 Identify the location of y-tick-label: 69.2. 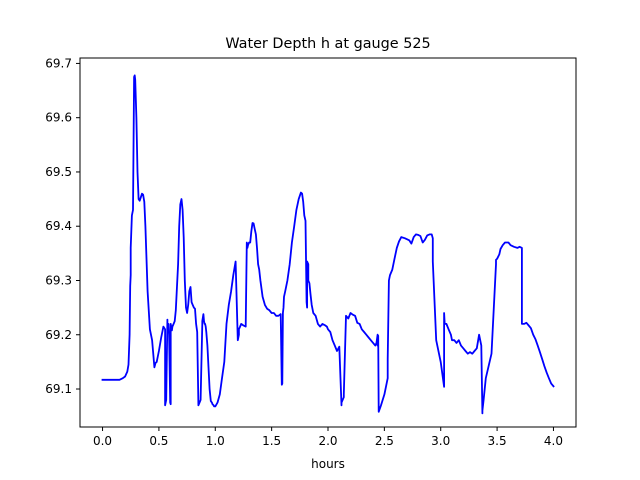
(58, 335).